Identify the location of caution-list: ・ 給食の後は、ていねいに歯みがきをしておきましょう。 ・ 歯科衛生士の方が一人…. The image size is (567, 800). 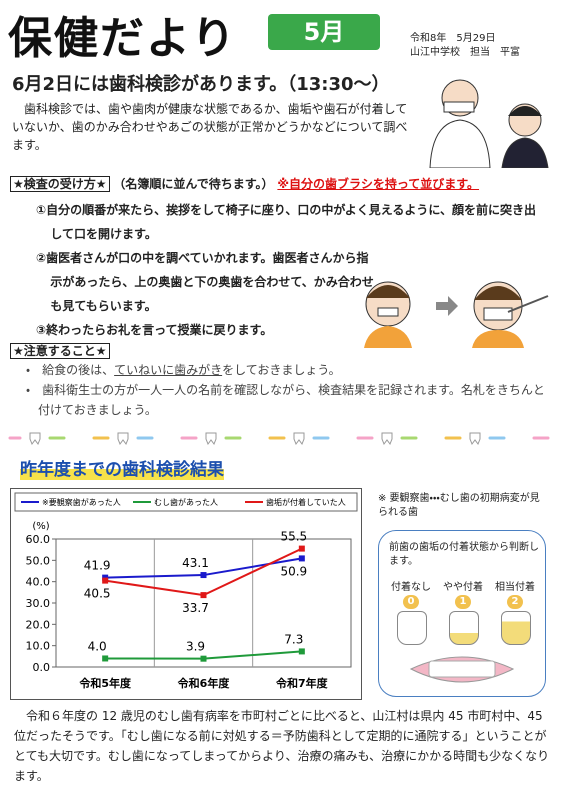
(286, 390).